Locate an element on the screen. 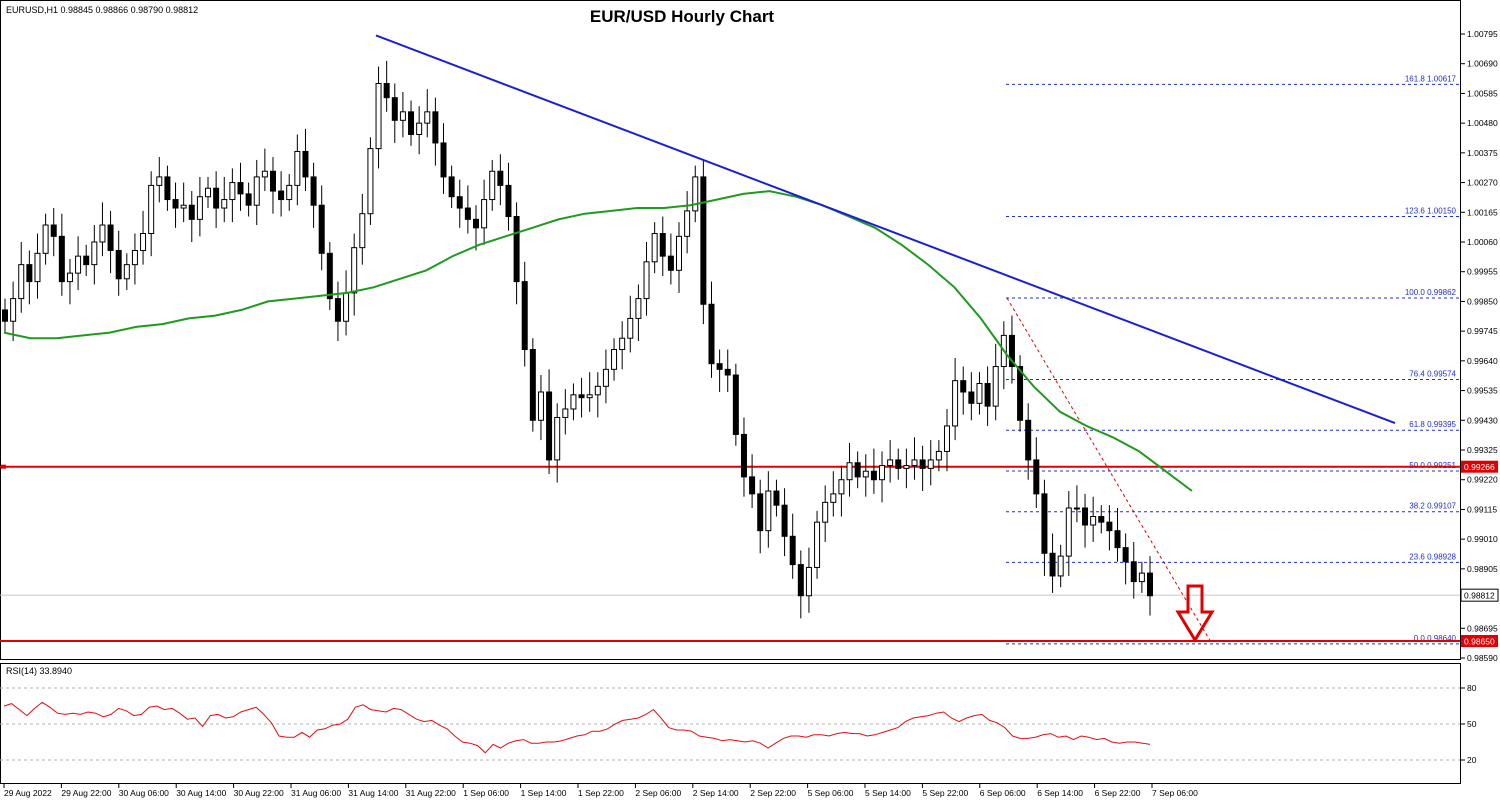 The width and height of the screenshot is (1500, 808). rsi-pane-frame is located at coordinates (730, 723).